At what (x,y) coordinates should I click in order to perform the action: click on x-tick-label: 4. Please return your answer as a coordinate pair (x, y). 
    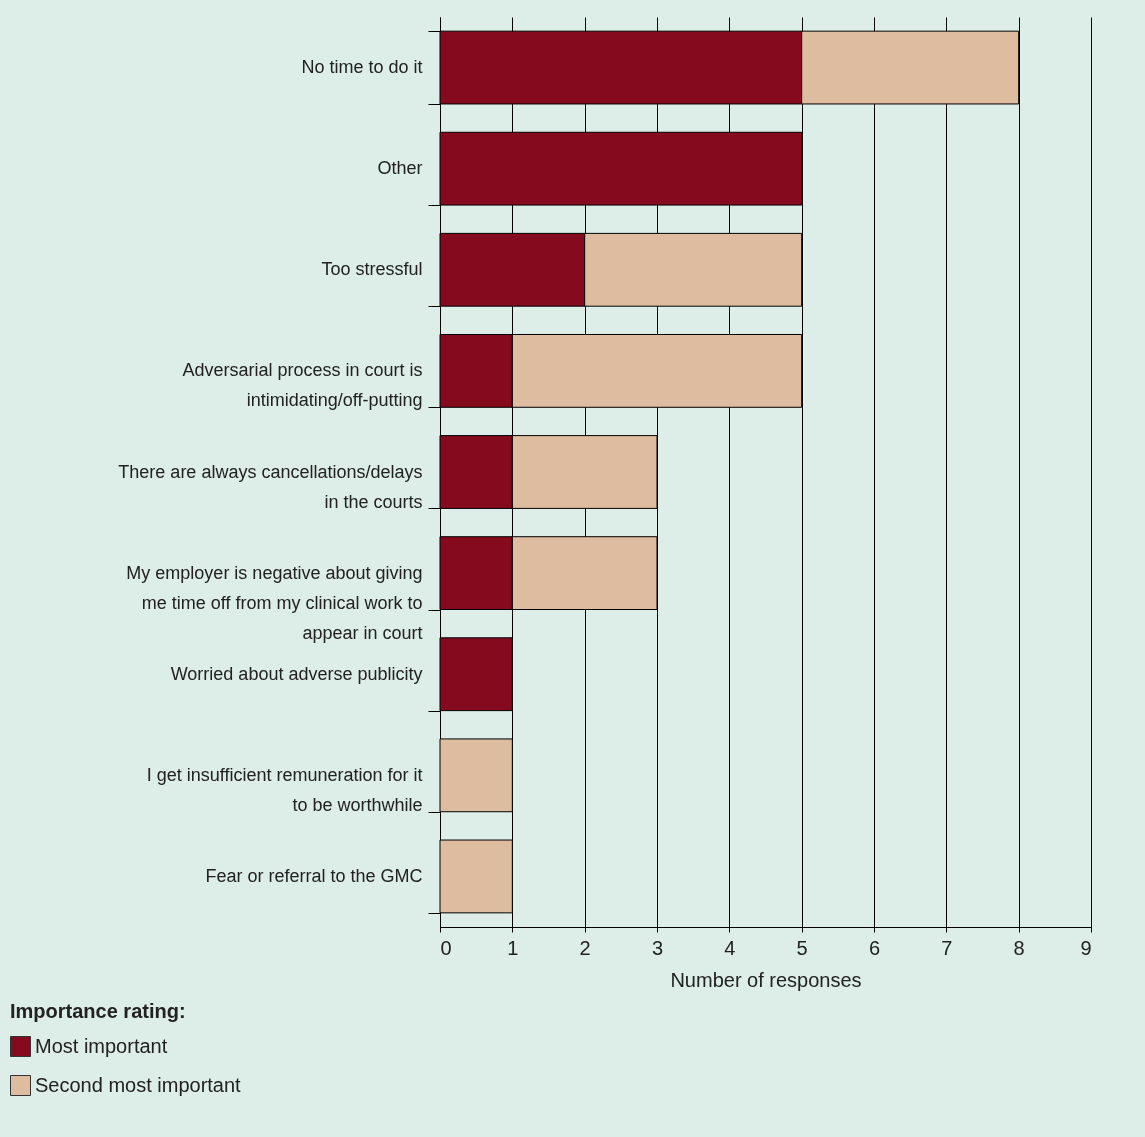
    Looking at the image, I should click on (730, 947).